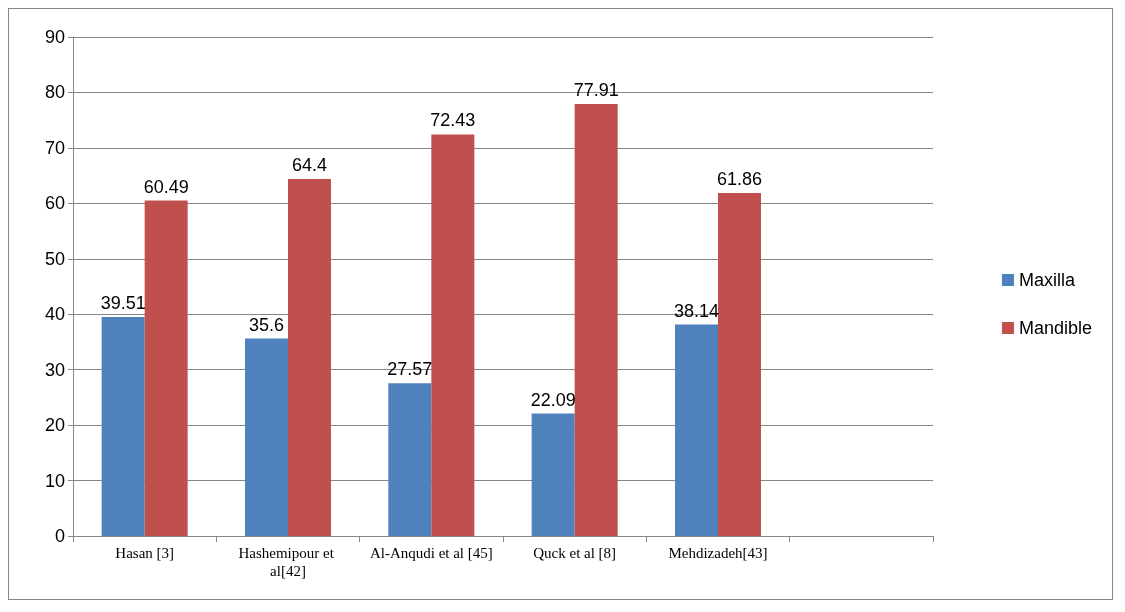 The width and height of the screenshot is (1125, 612). I want to click on y-tick-label: 70, so click(54, 147).